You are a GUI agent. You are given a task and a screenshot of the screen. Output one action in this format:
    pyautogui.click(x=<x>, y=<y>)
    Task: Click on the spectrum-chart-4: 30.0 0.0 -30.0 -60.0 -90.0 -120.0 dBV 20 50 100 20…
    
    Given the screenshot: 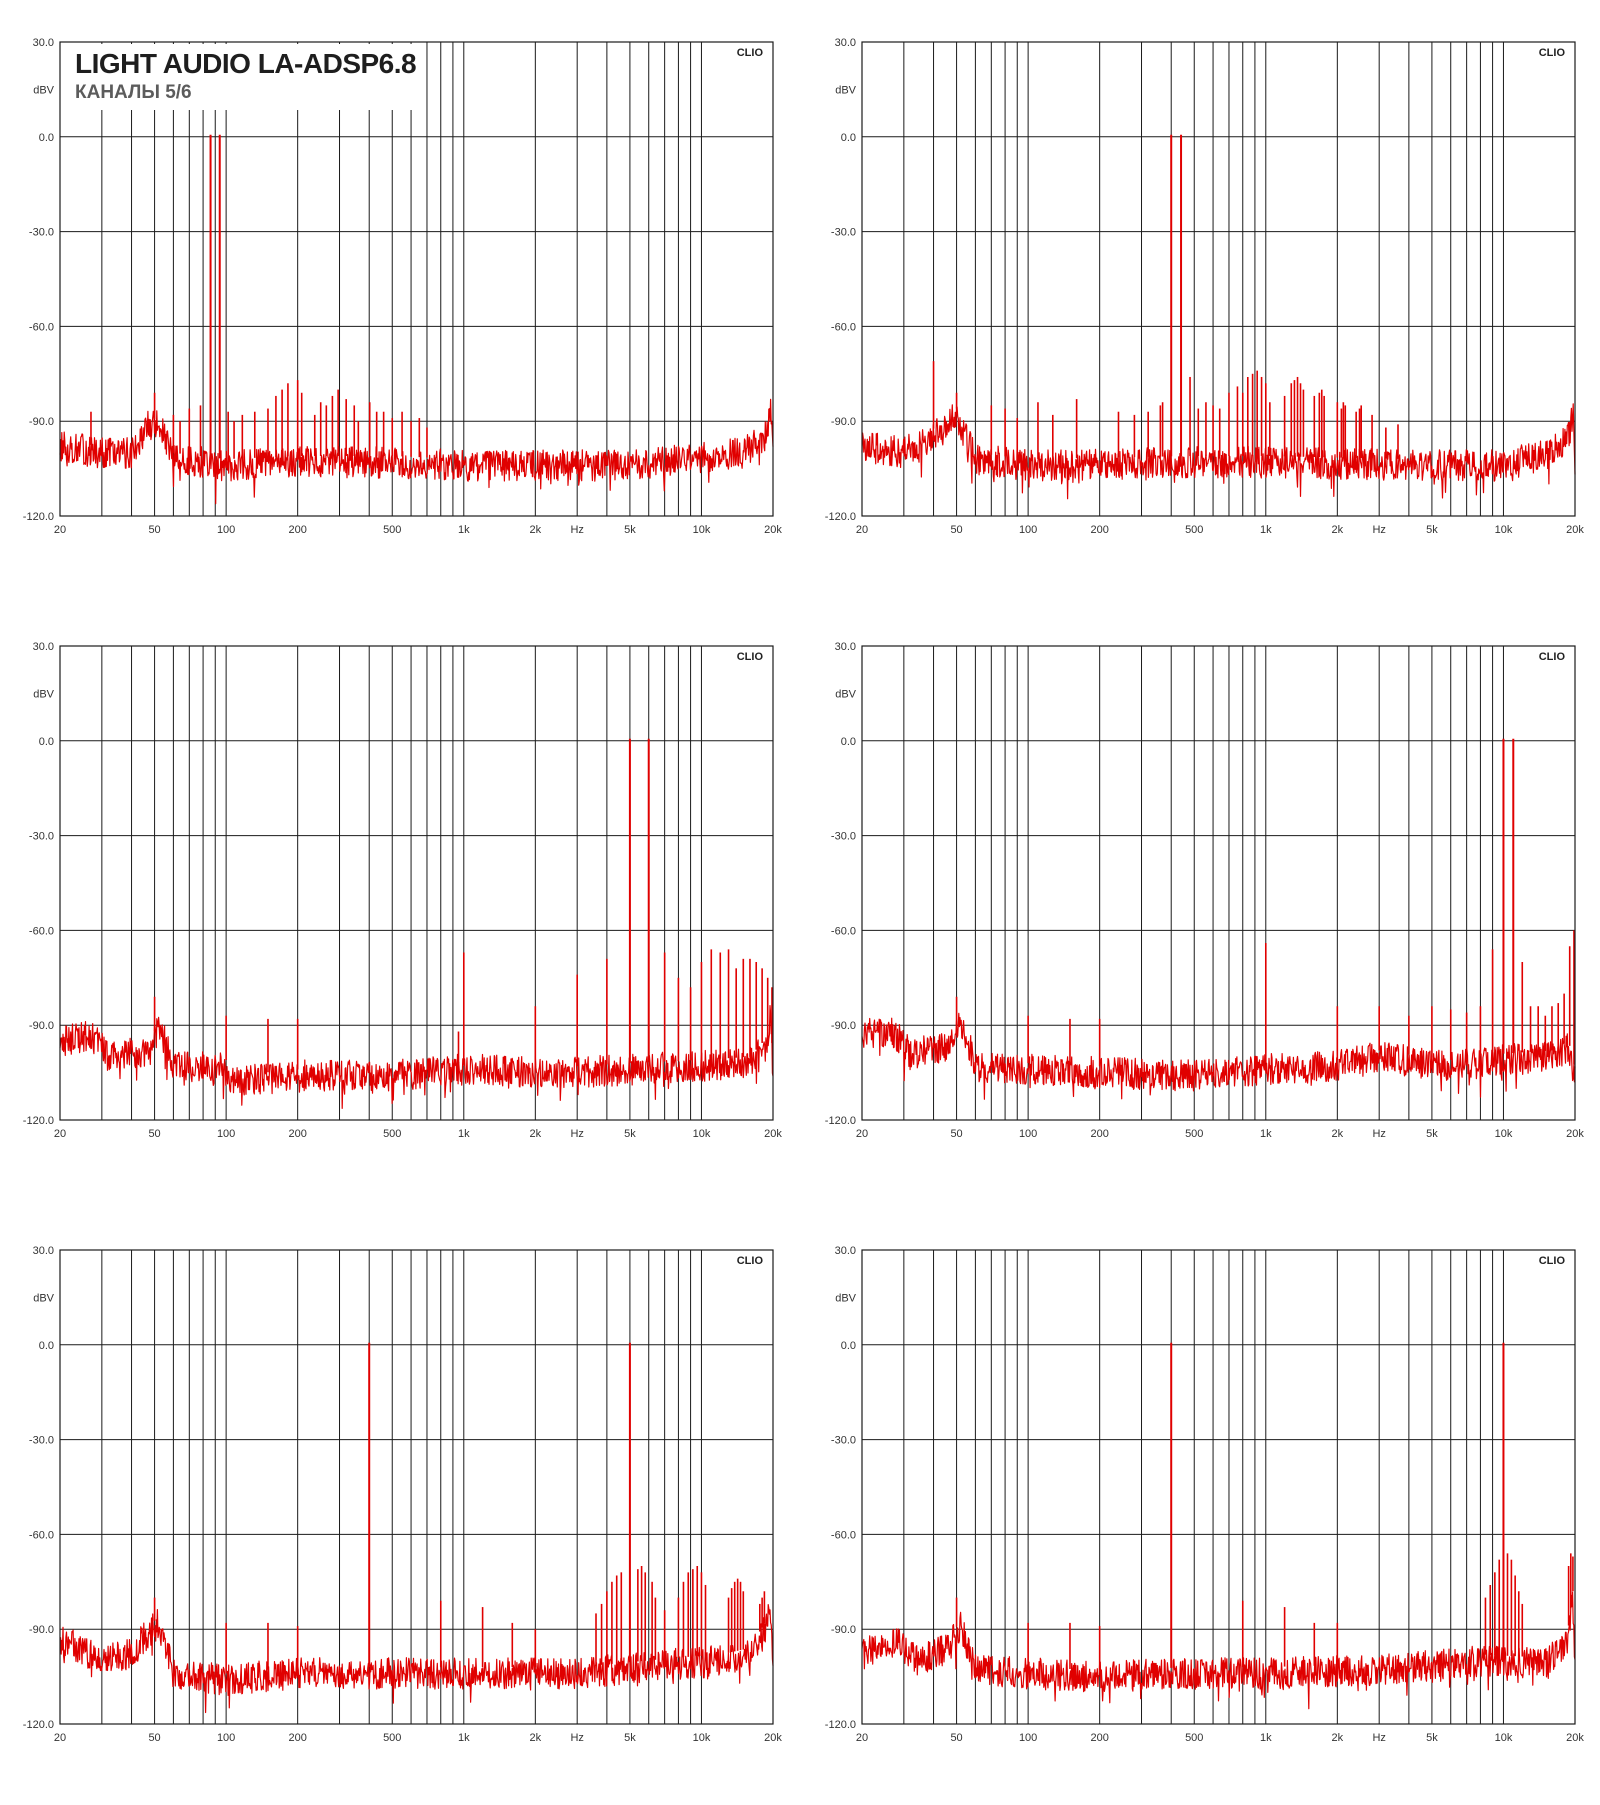 What is the action you would take?
    pyautogui.click(x=1205, y=890)
    